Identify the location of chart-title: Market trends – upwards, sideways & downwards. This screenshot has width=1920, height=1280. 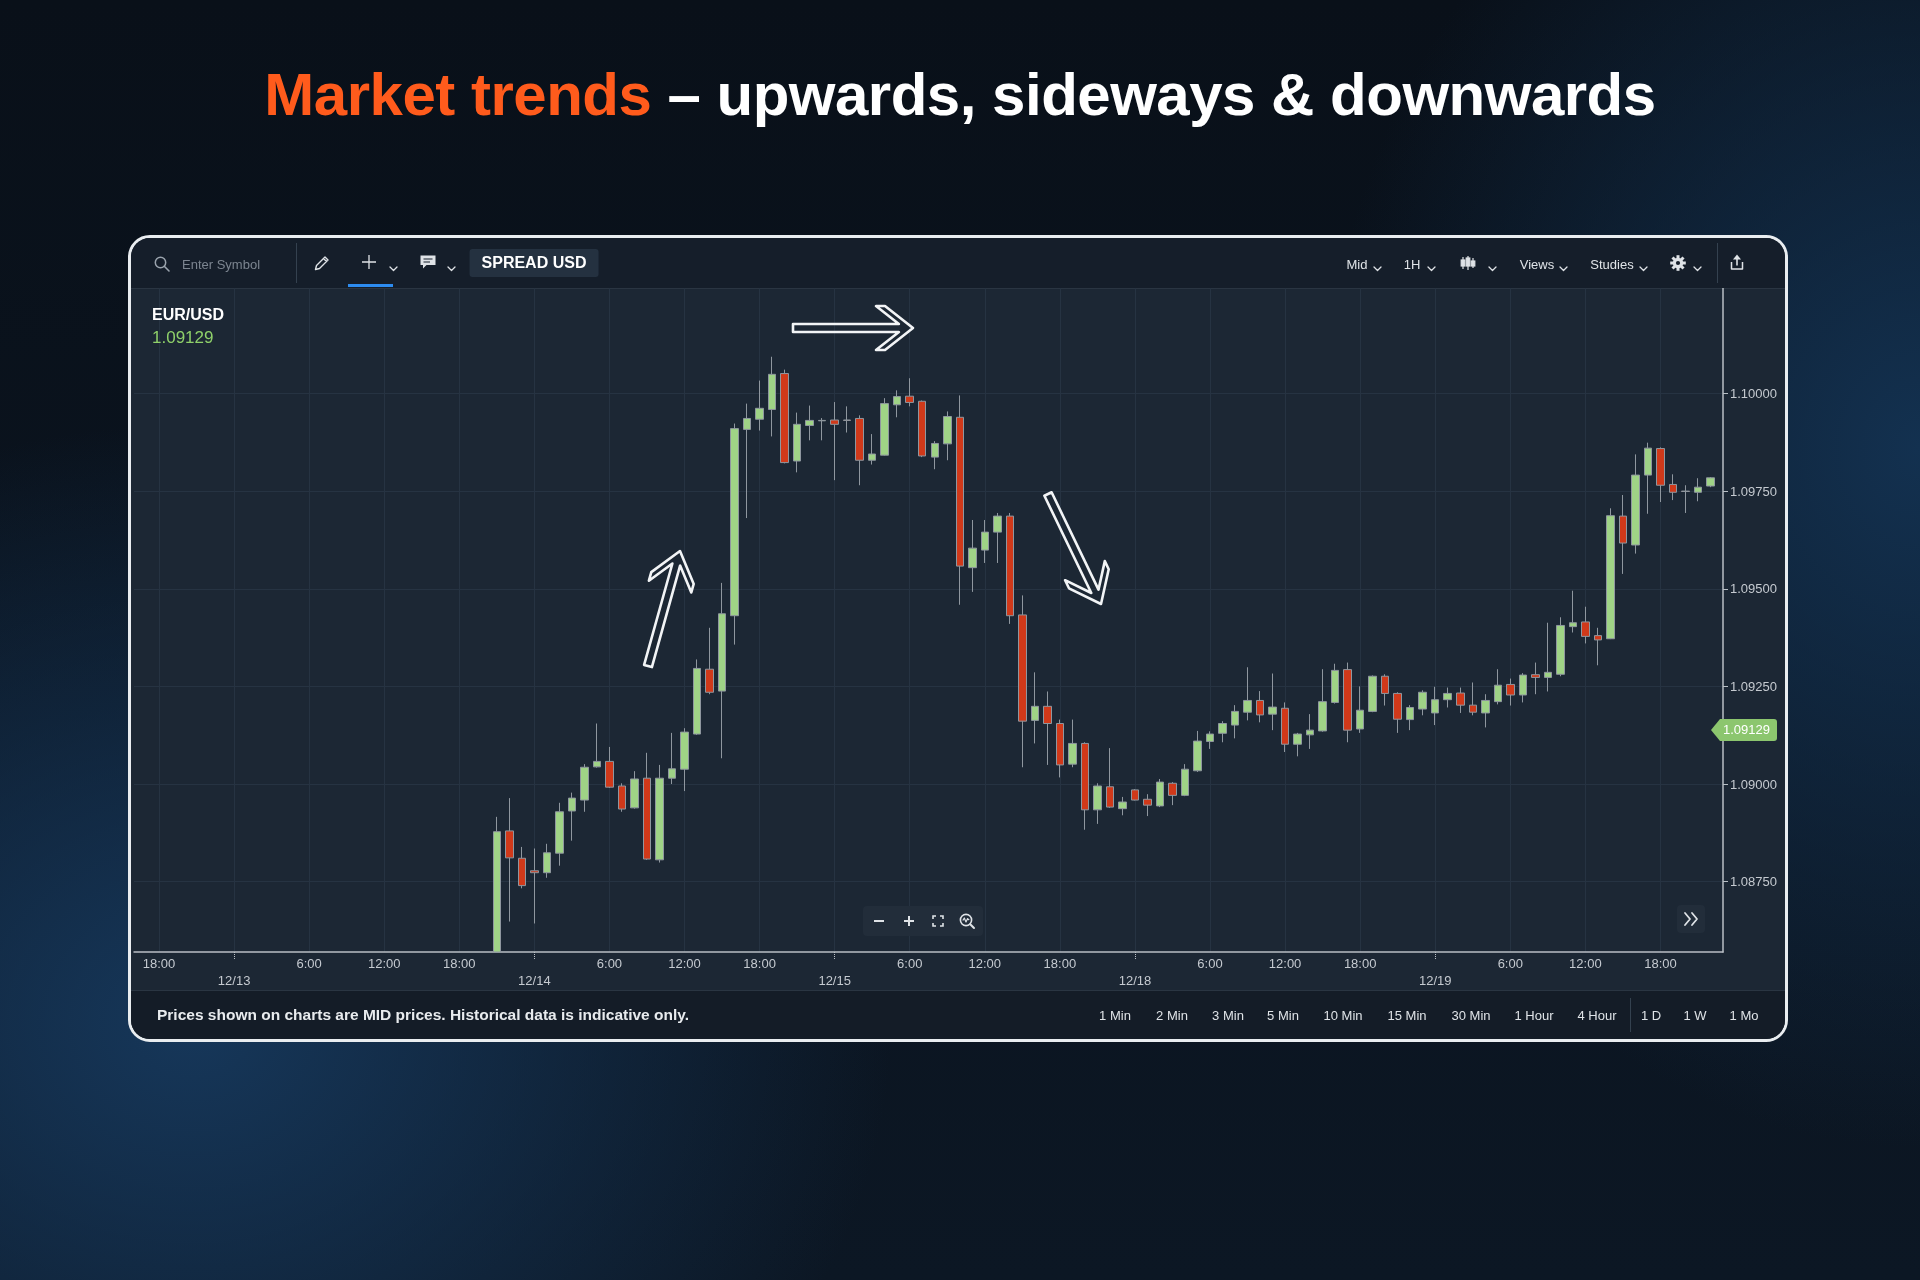
(960, 94).